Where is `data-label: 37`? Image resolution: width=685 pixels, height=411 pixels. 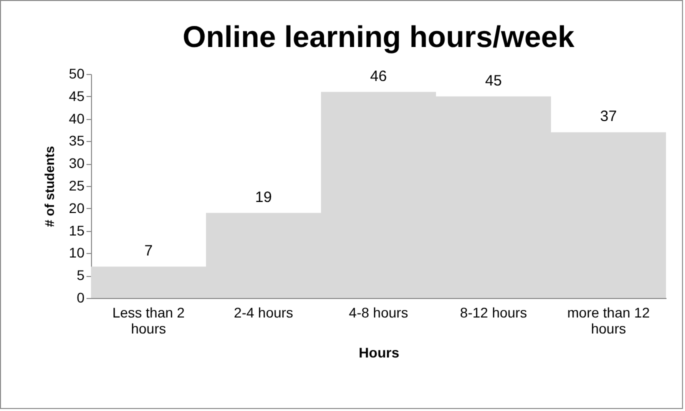
data-label: 37 is located at coordinates (608, 117).